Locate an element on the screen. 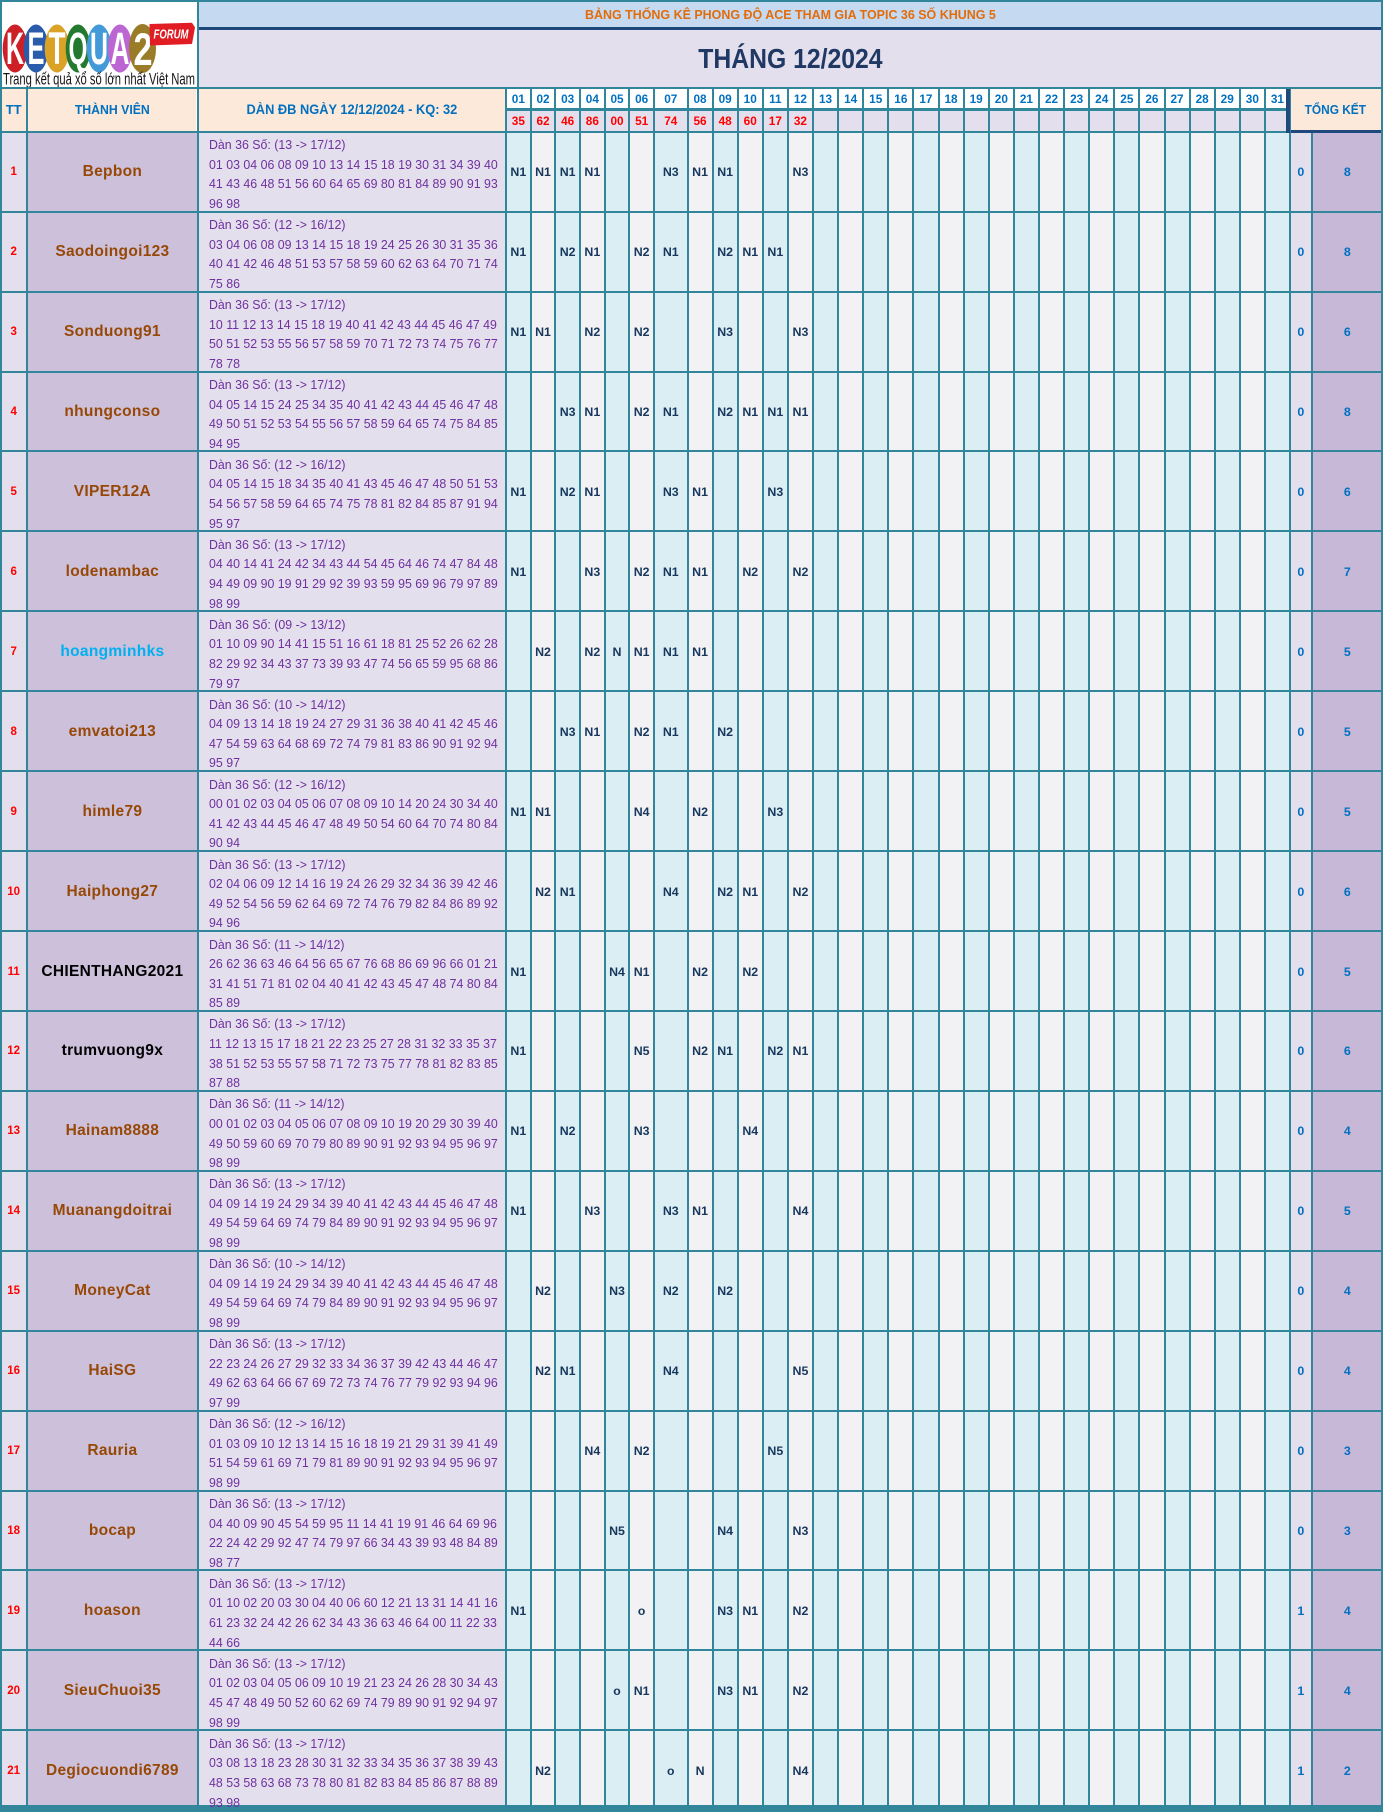 The width and height of the screenshot is (1383, 1812). svg-text: T is located at coordinates (57, 48).